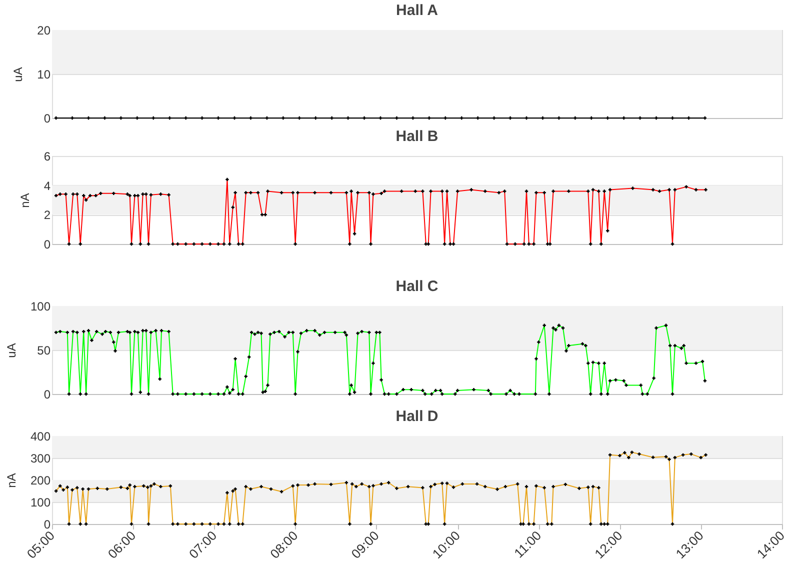 This screenshot has width=811, height=578. Describe the element at coordinates (40, 481) in the screenshot. I see `y-tick-label: 200` at that location.